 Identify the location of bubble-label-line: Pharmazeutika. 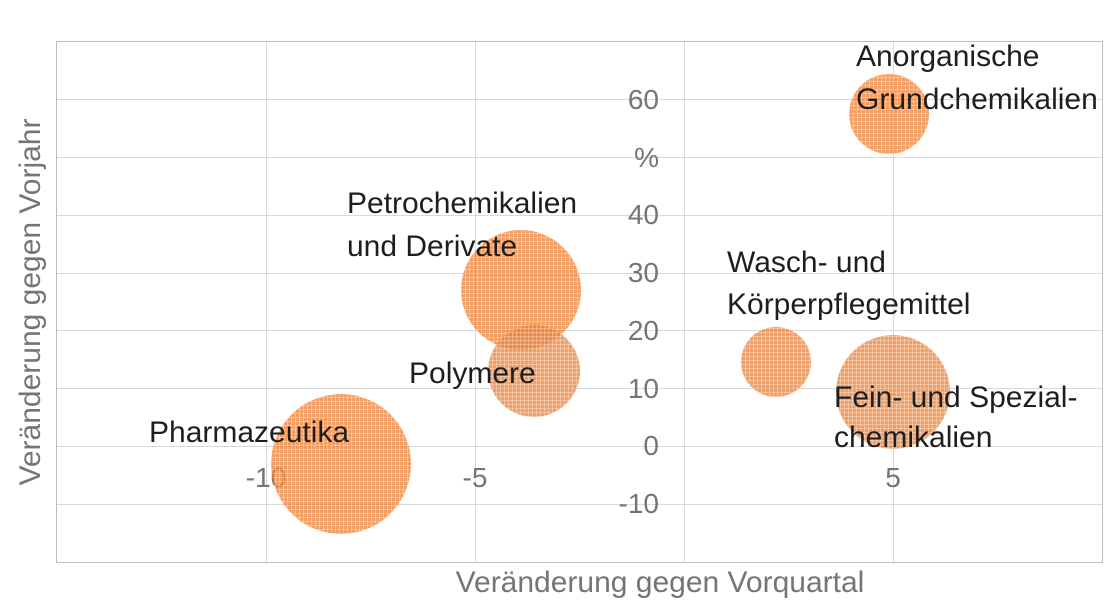
(249, 432).